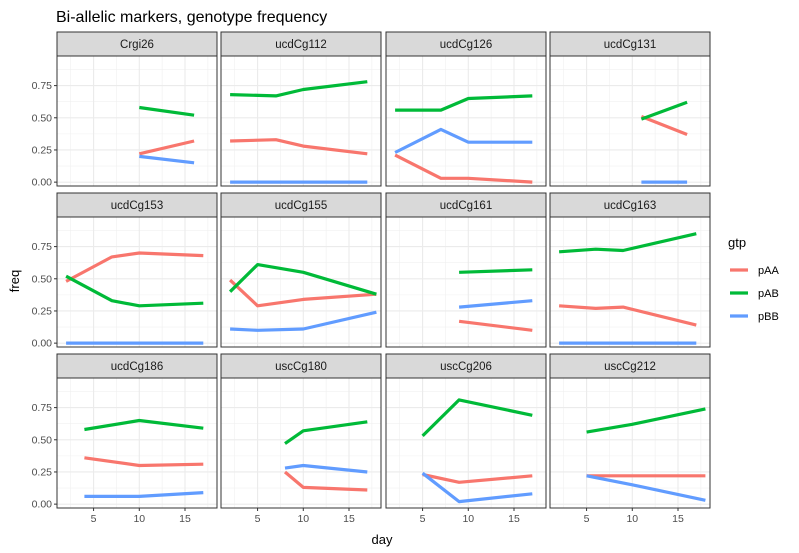  I want to click on x-axis-title: day, so click(382, 539).